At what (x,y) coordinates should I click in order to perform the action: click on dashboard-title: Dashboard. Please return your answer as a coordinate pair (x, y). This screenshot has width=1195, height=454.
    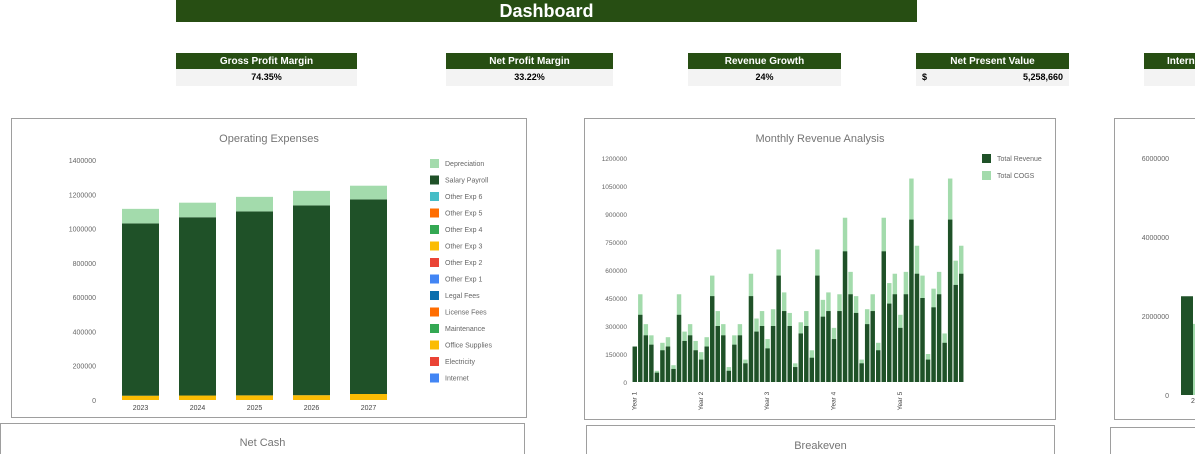
    Looking at the image, I should click on (546, 11).